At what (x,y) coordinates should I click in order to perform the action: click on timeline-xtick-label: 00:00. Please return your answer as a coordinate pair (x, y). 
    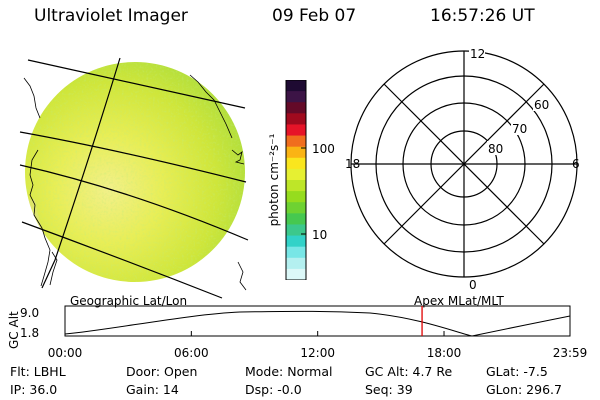
    Looking at the image, I should click on (65, 353).